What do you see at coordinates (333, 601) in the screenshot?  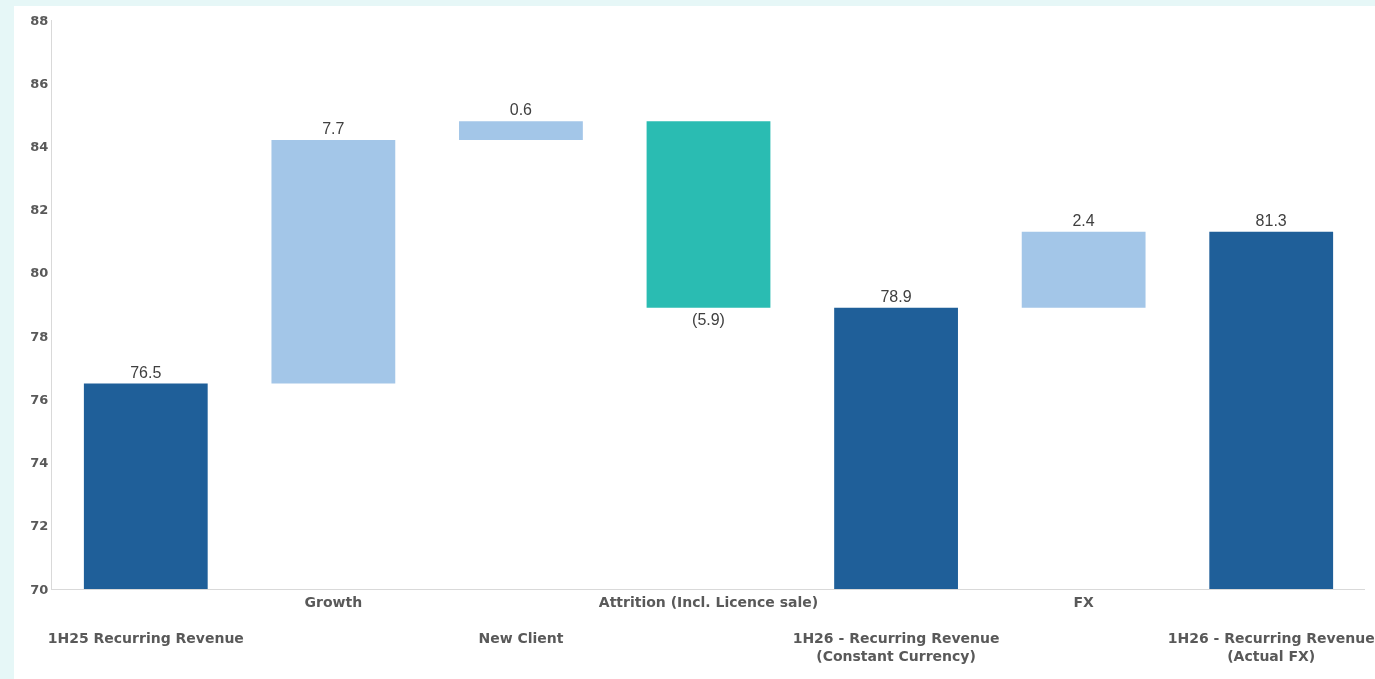 I see `x-tick-label: Growth` at bounding box center [333, 601].